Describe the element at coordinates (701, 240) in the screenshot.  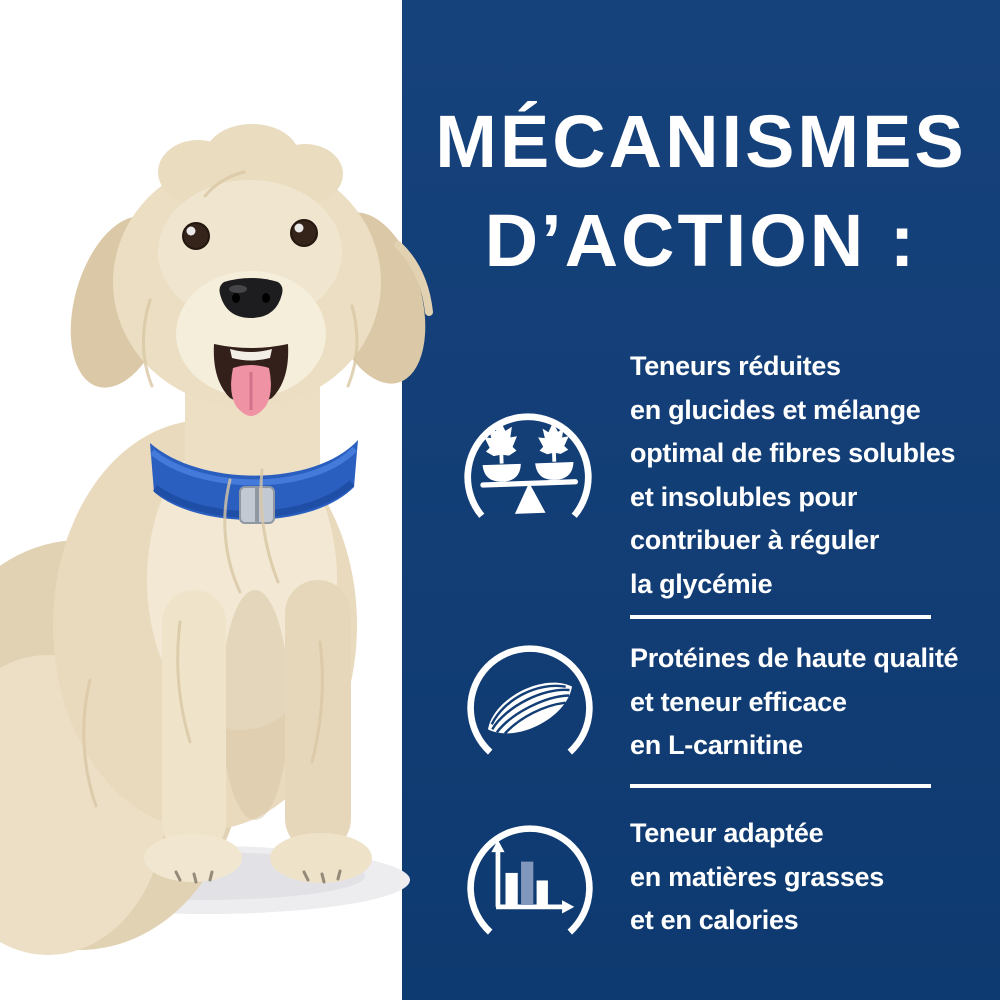
I see `title-line-2: D’ACTION :` at that location.